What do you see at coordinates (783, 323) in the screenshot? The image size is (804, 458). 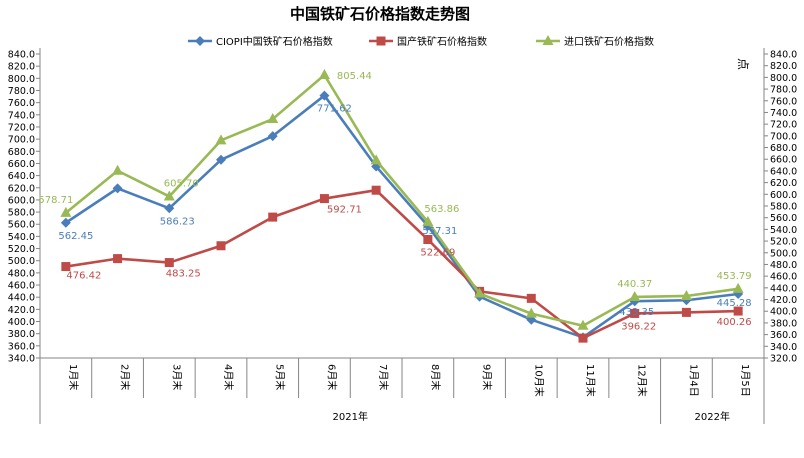 I see `right-tick-label: 380.0` at bounding box center [783, 323].